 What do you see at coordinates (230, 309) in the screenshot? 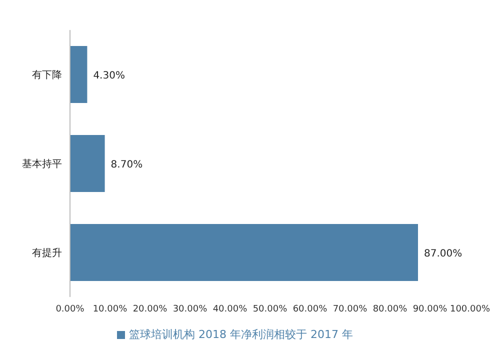
I see `x-tick-label: 40.00%` at bounding box center [230, 309].